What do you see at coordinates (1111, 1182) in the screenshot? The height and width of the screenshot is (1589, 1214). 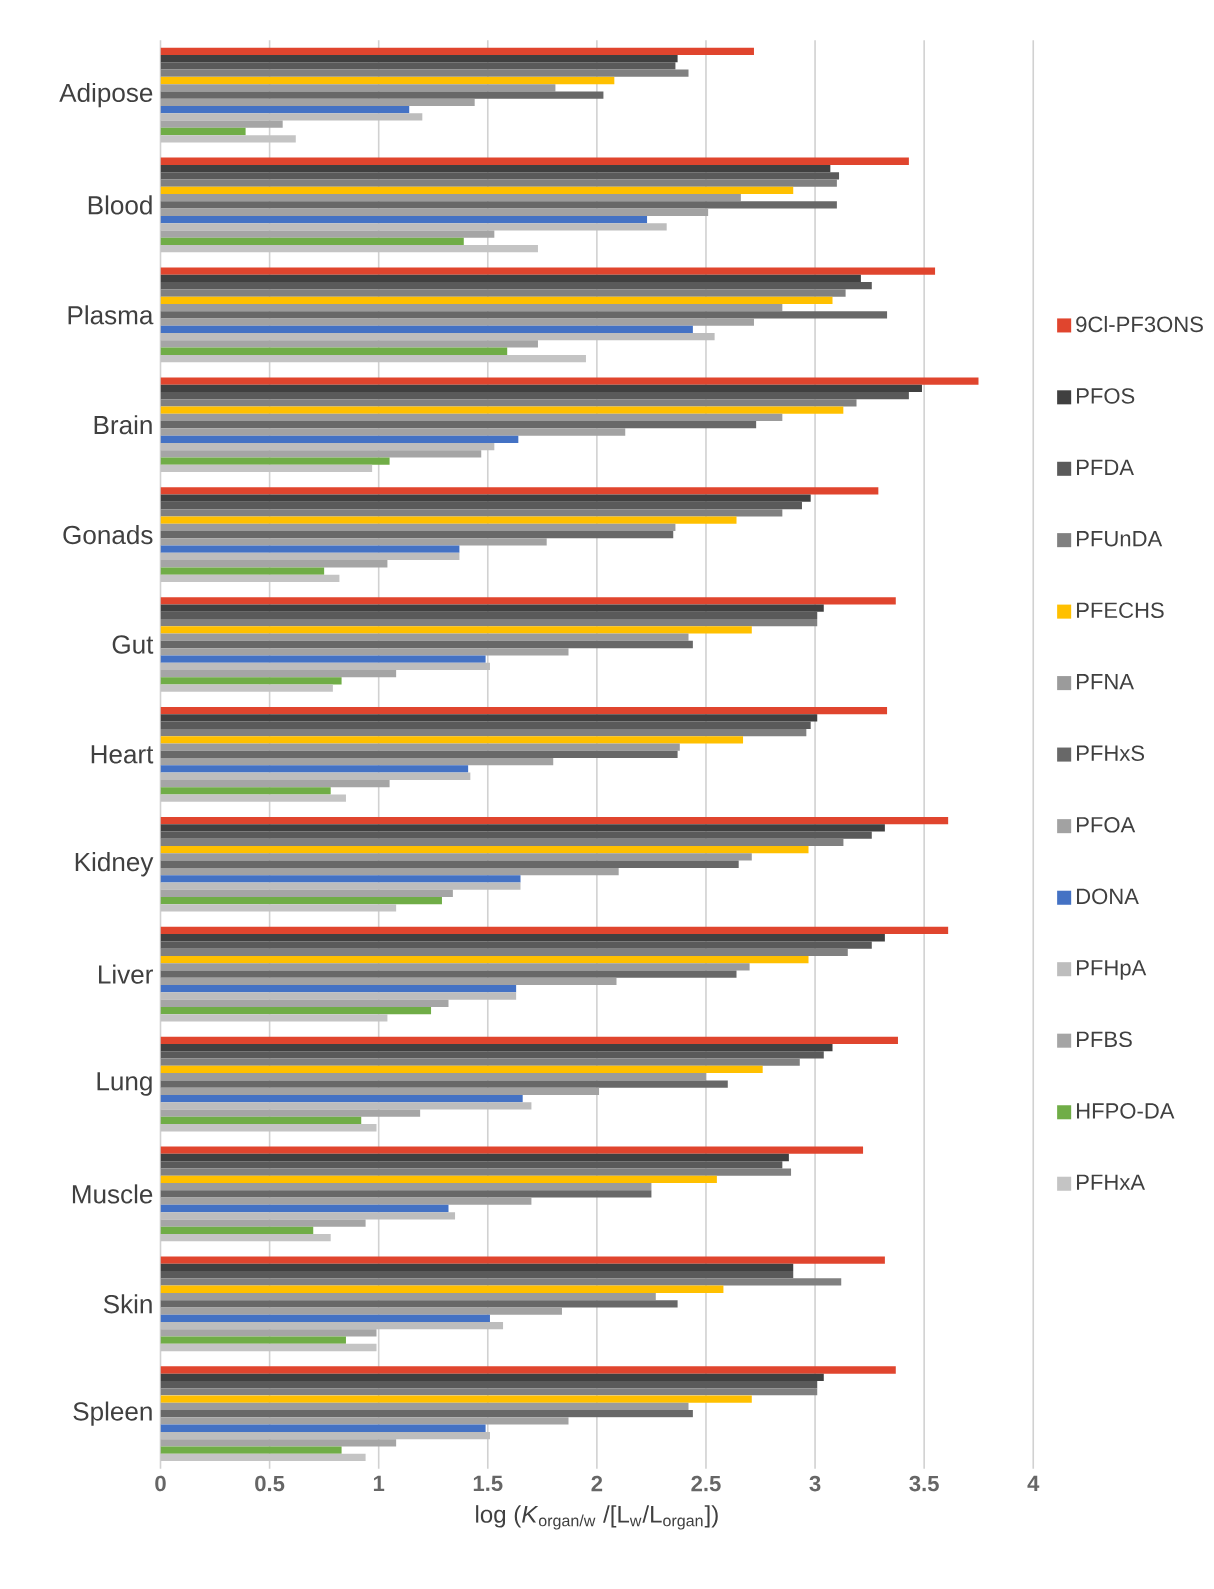 I see `legend-label: PFHxA` at bounding box center [1111, 1182].